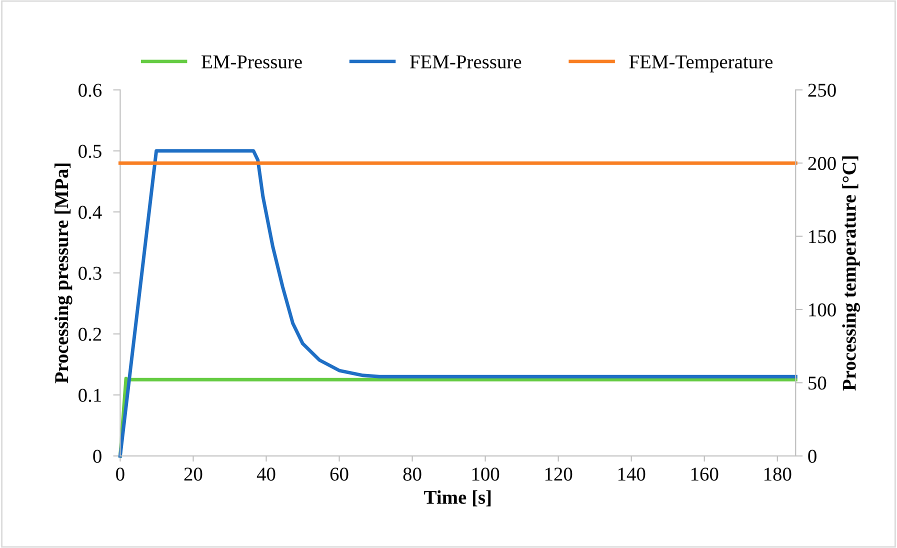 The image size is (897, 548). Describe the element at coordinates (851, 273) in the screenshot. I see `y2-axis-title: Processing temperature [°C]` at that location.